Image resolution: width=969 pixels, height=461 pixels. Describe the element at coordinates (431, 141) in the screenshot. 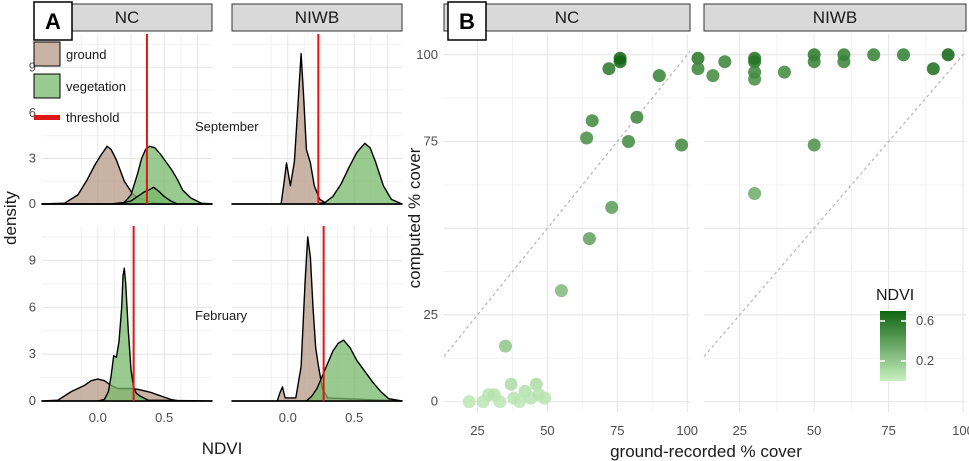

I see `b-y-tick-label: 75` at that location.